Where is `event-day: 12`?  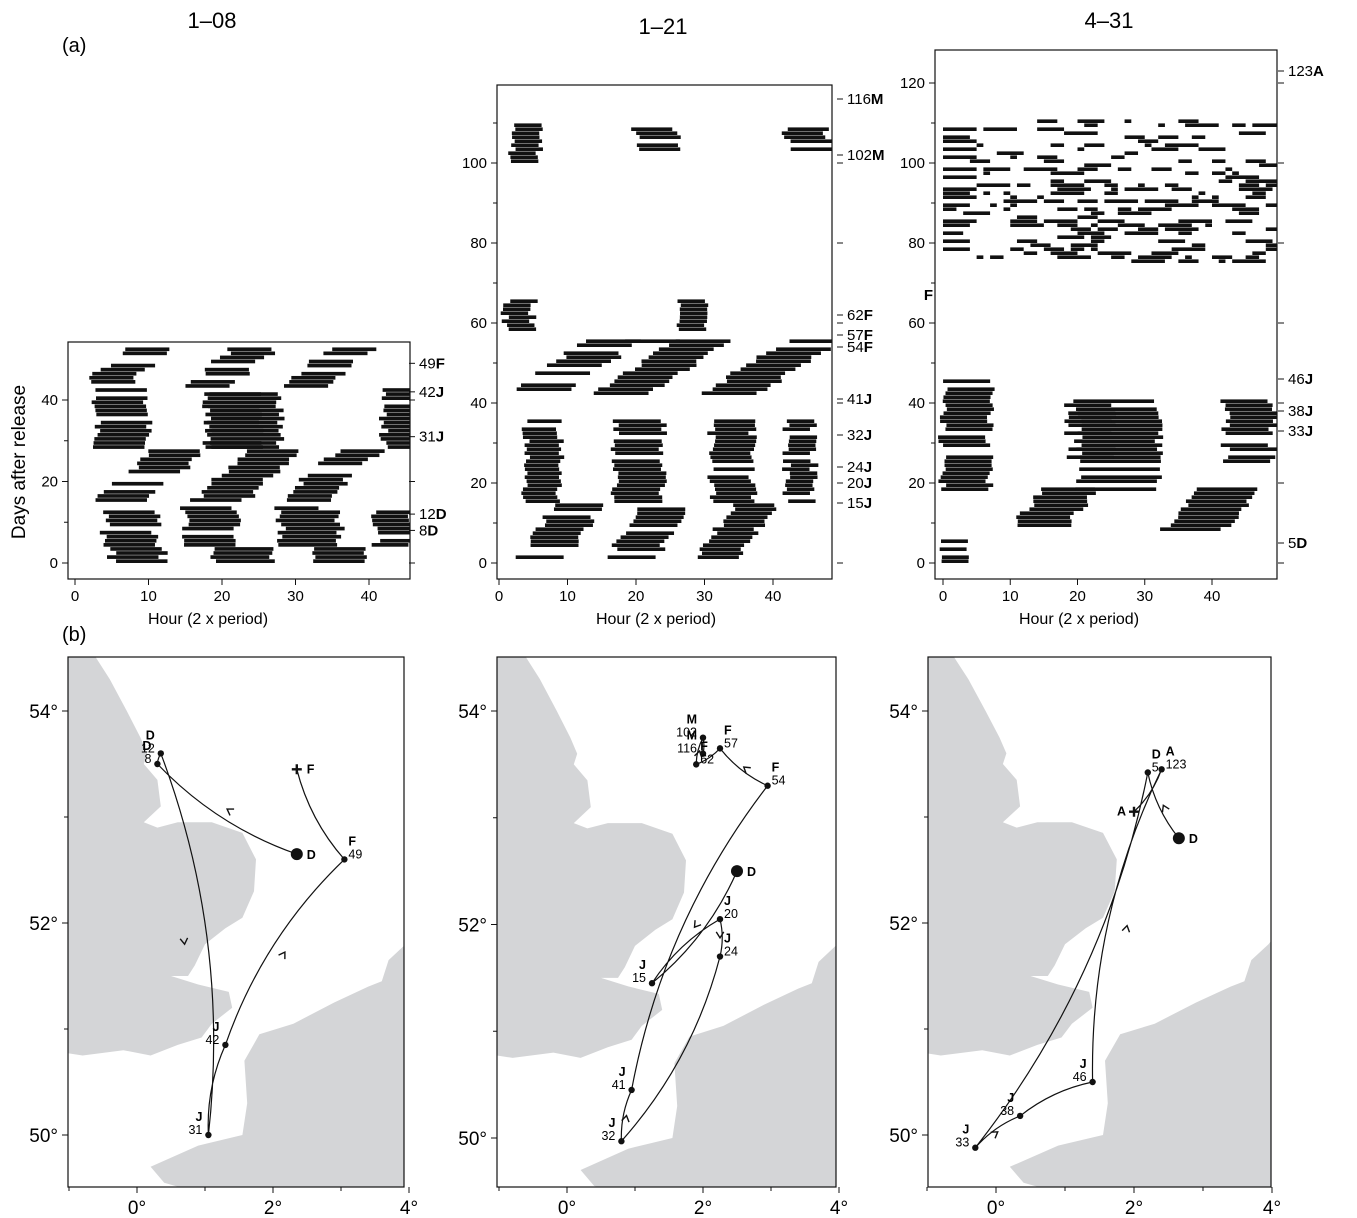 event-day: 12 is located at coordinates (427, 514).